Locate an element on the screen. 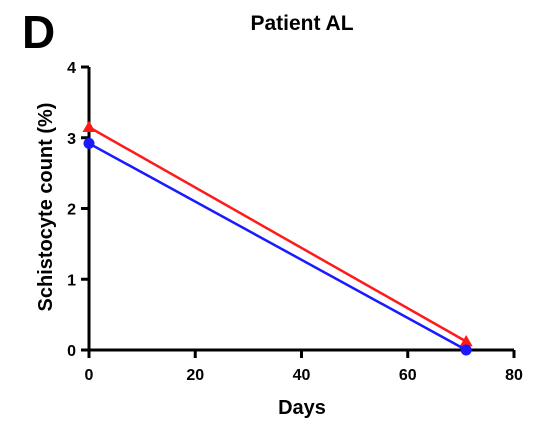 The width and height of the screenshot is (543, 427). x-tick-label: 80 is located at coordinates (514, 375).